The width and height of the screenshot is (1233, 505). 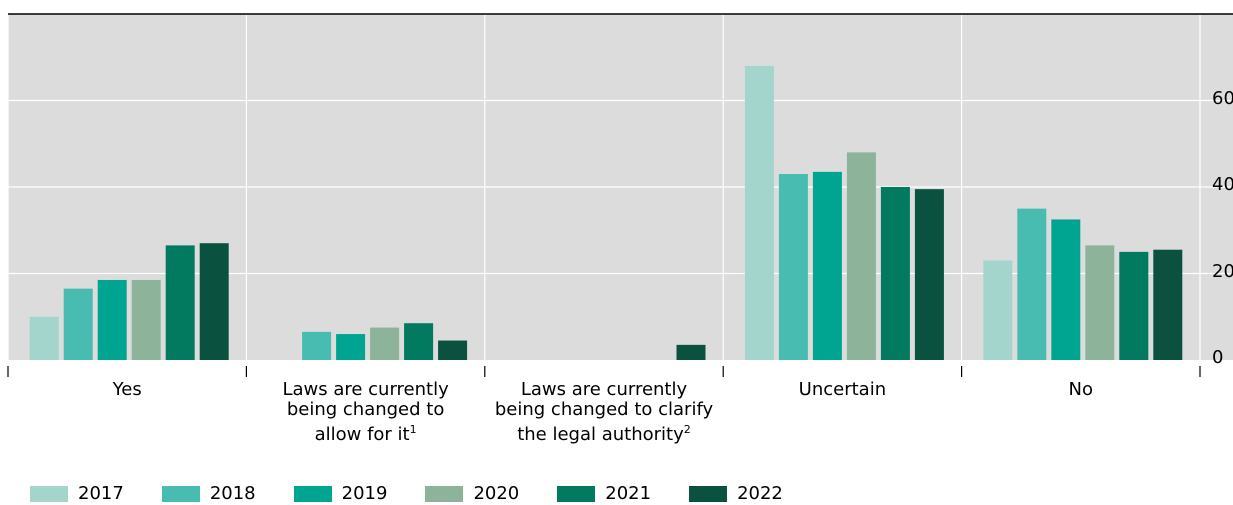 I want to click on legend-label: 2018, so click(x=232, y=493).